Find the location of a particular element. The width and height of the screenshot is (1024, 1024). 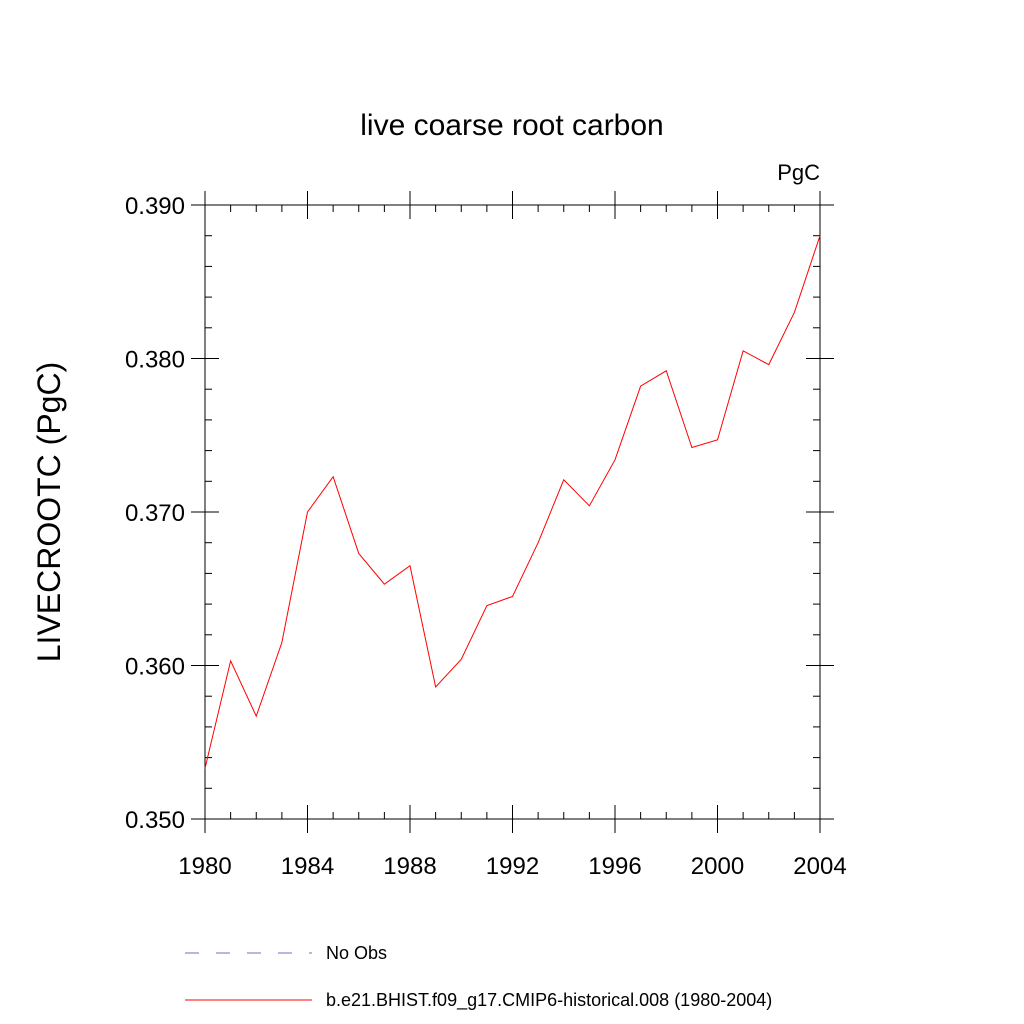

y-axis-tick-labels: 0.350 0.360 0.370 0.380 0.390 is located at coordinates (155, 513).